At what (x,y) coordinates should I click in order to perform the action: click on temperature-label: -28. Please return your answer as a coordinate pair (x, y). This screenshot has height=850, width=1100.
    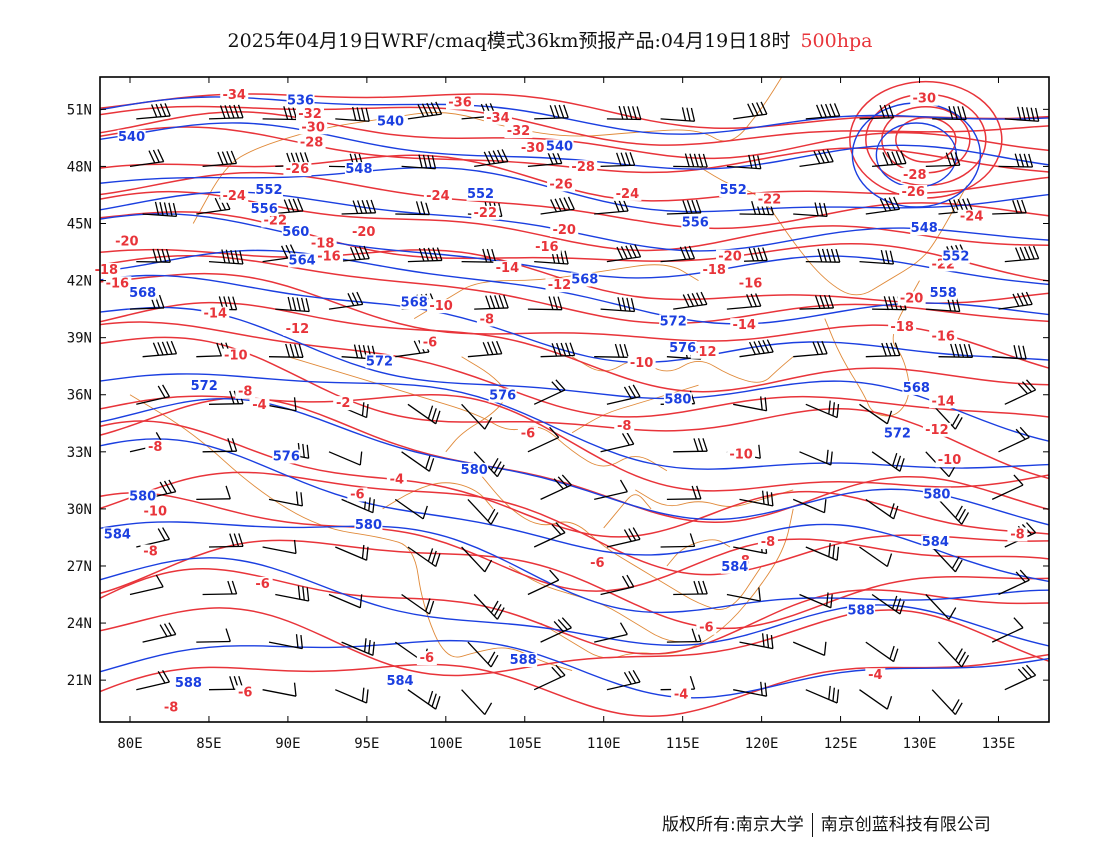
    Looking at the image, I should click on (312, 142).